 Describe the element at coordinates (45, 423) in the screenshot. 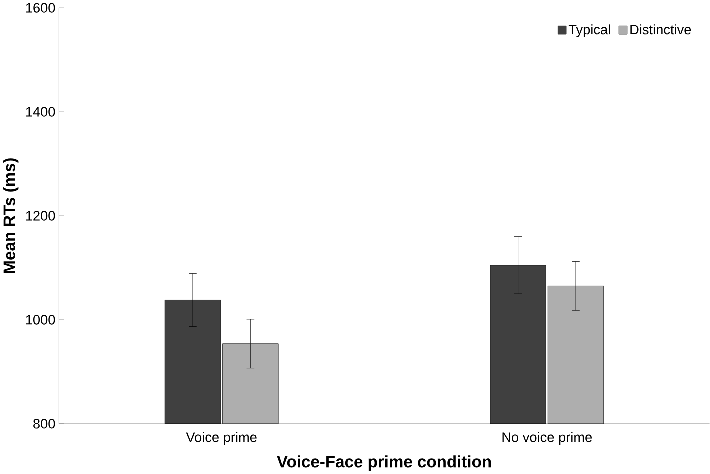

I see `y-tick-label: 800` at that location.